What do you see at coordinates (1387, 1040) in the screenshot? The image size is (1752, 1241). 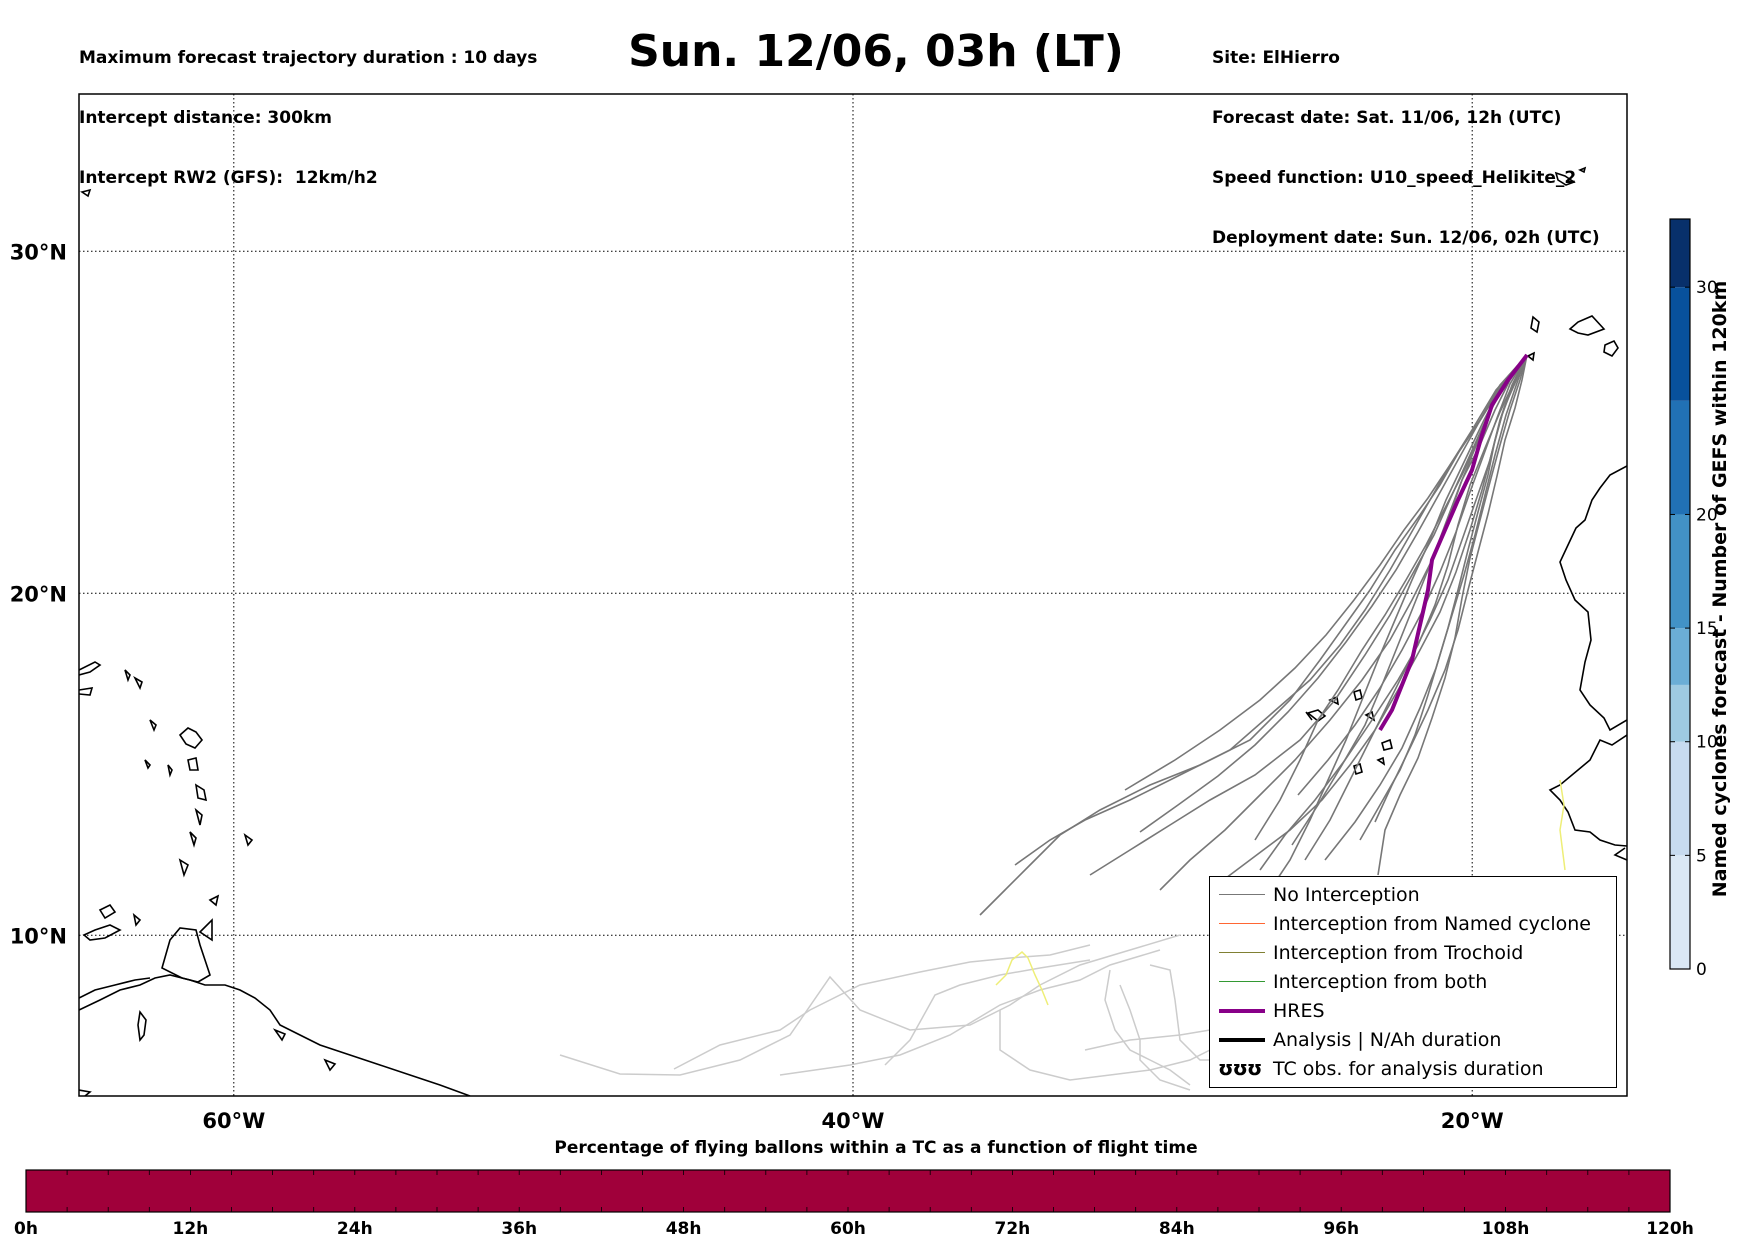 I see `legend-label: Analysis | N/Ah duration` at bounding box center [1387, 1040].